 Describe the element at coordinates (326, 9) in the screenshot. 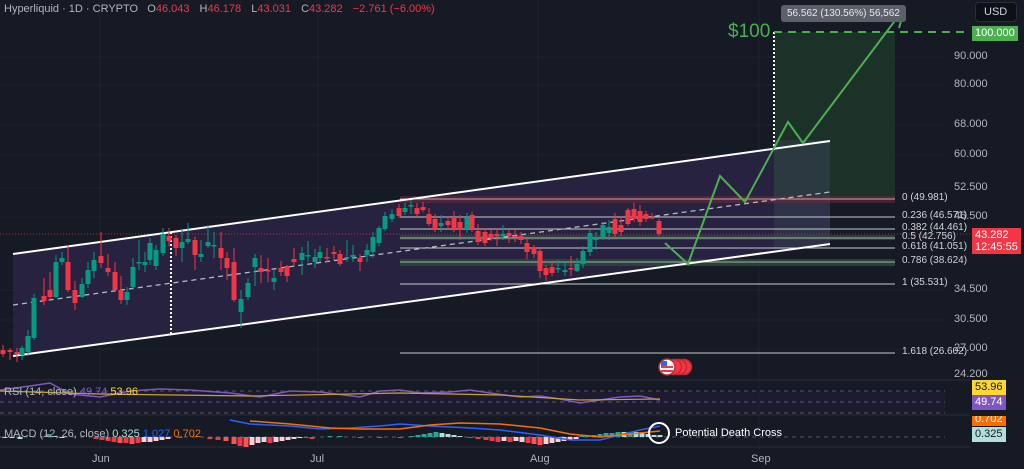

I see `close-value: 43.282` at that location.